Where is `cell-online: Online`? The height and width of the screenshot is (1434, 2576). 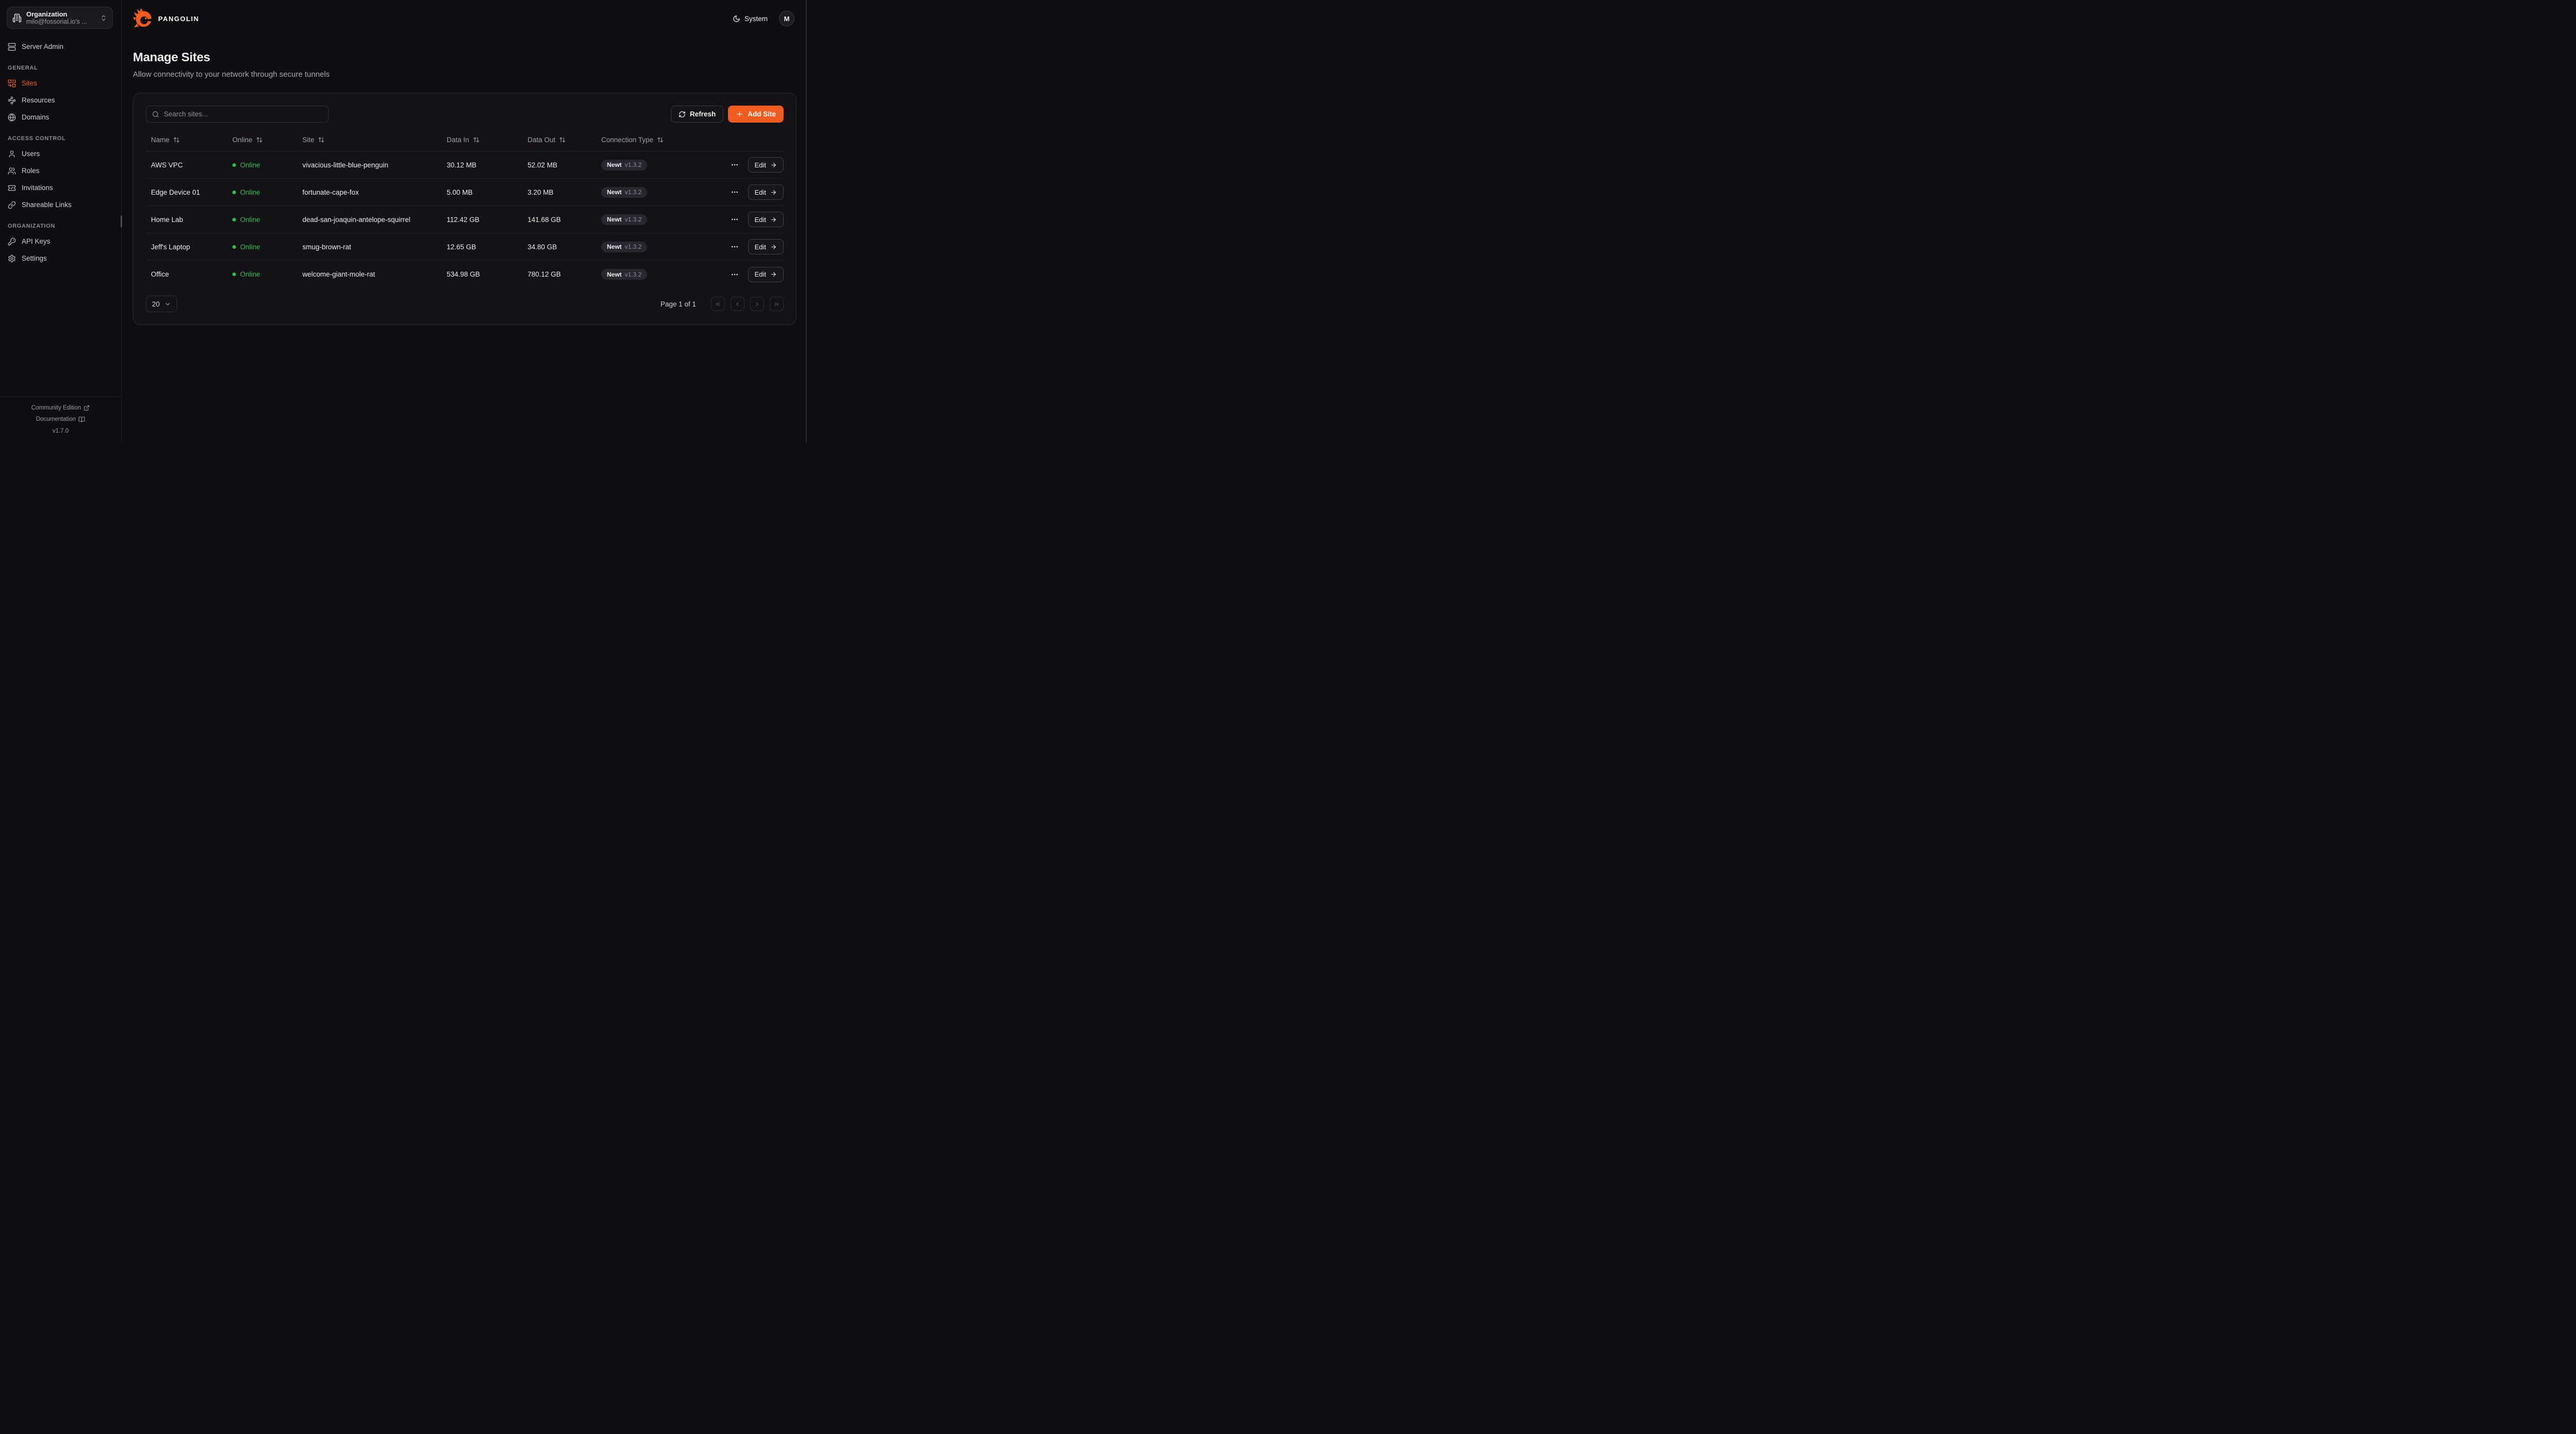 cell-online: Online is located at coordinates (262, 165).